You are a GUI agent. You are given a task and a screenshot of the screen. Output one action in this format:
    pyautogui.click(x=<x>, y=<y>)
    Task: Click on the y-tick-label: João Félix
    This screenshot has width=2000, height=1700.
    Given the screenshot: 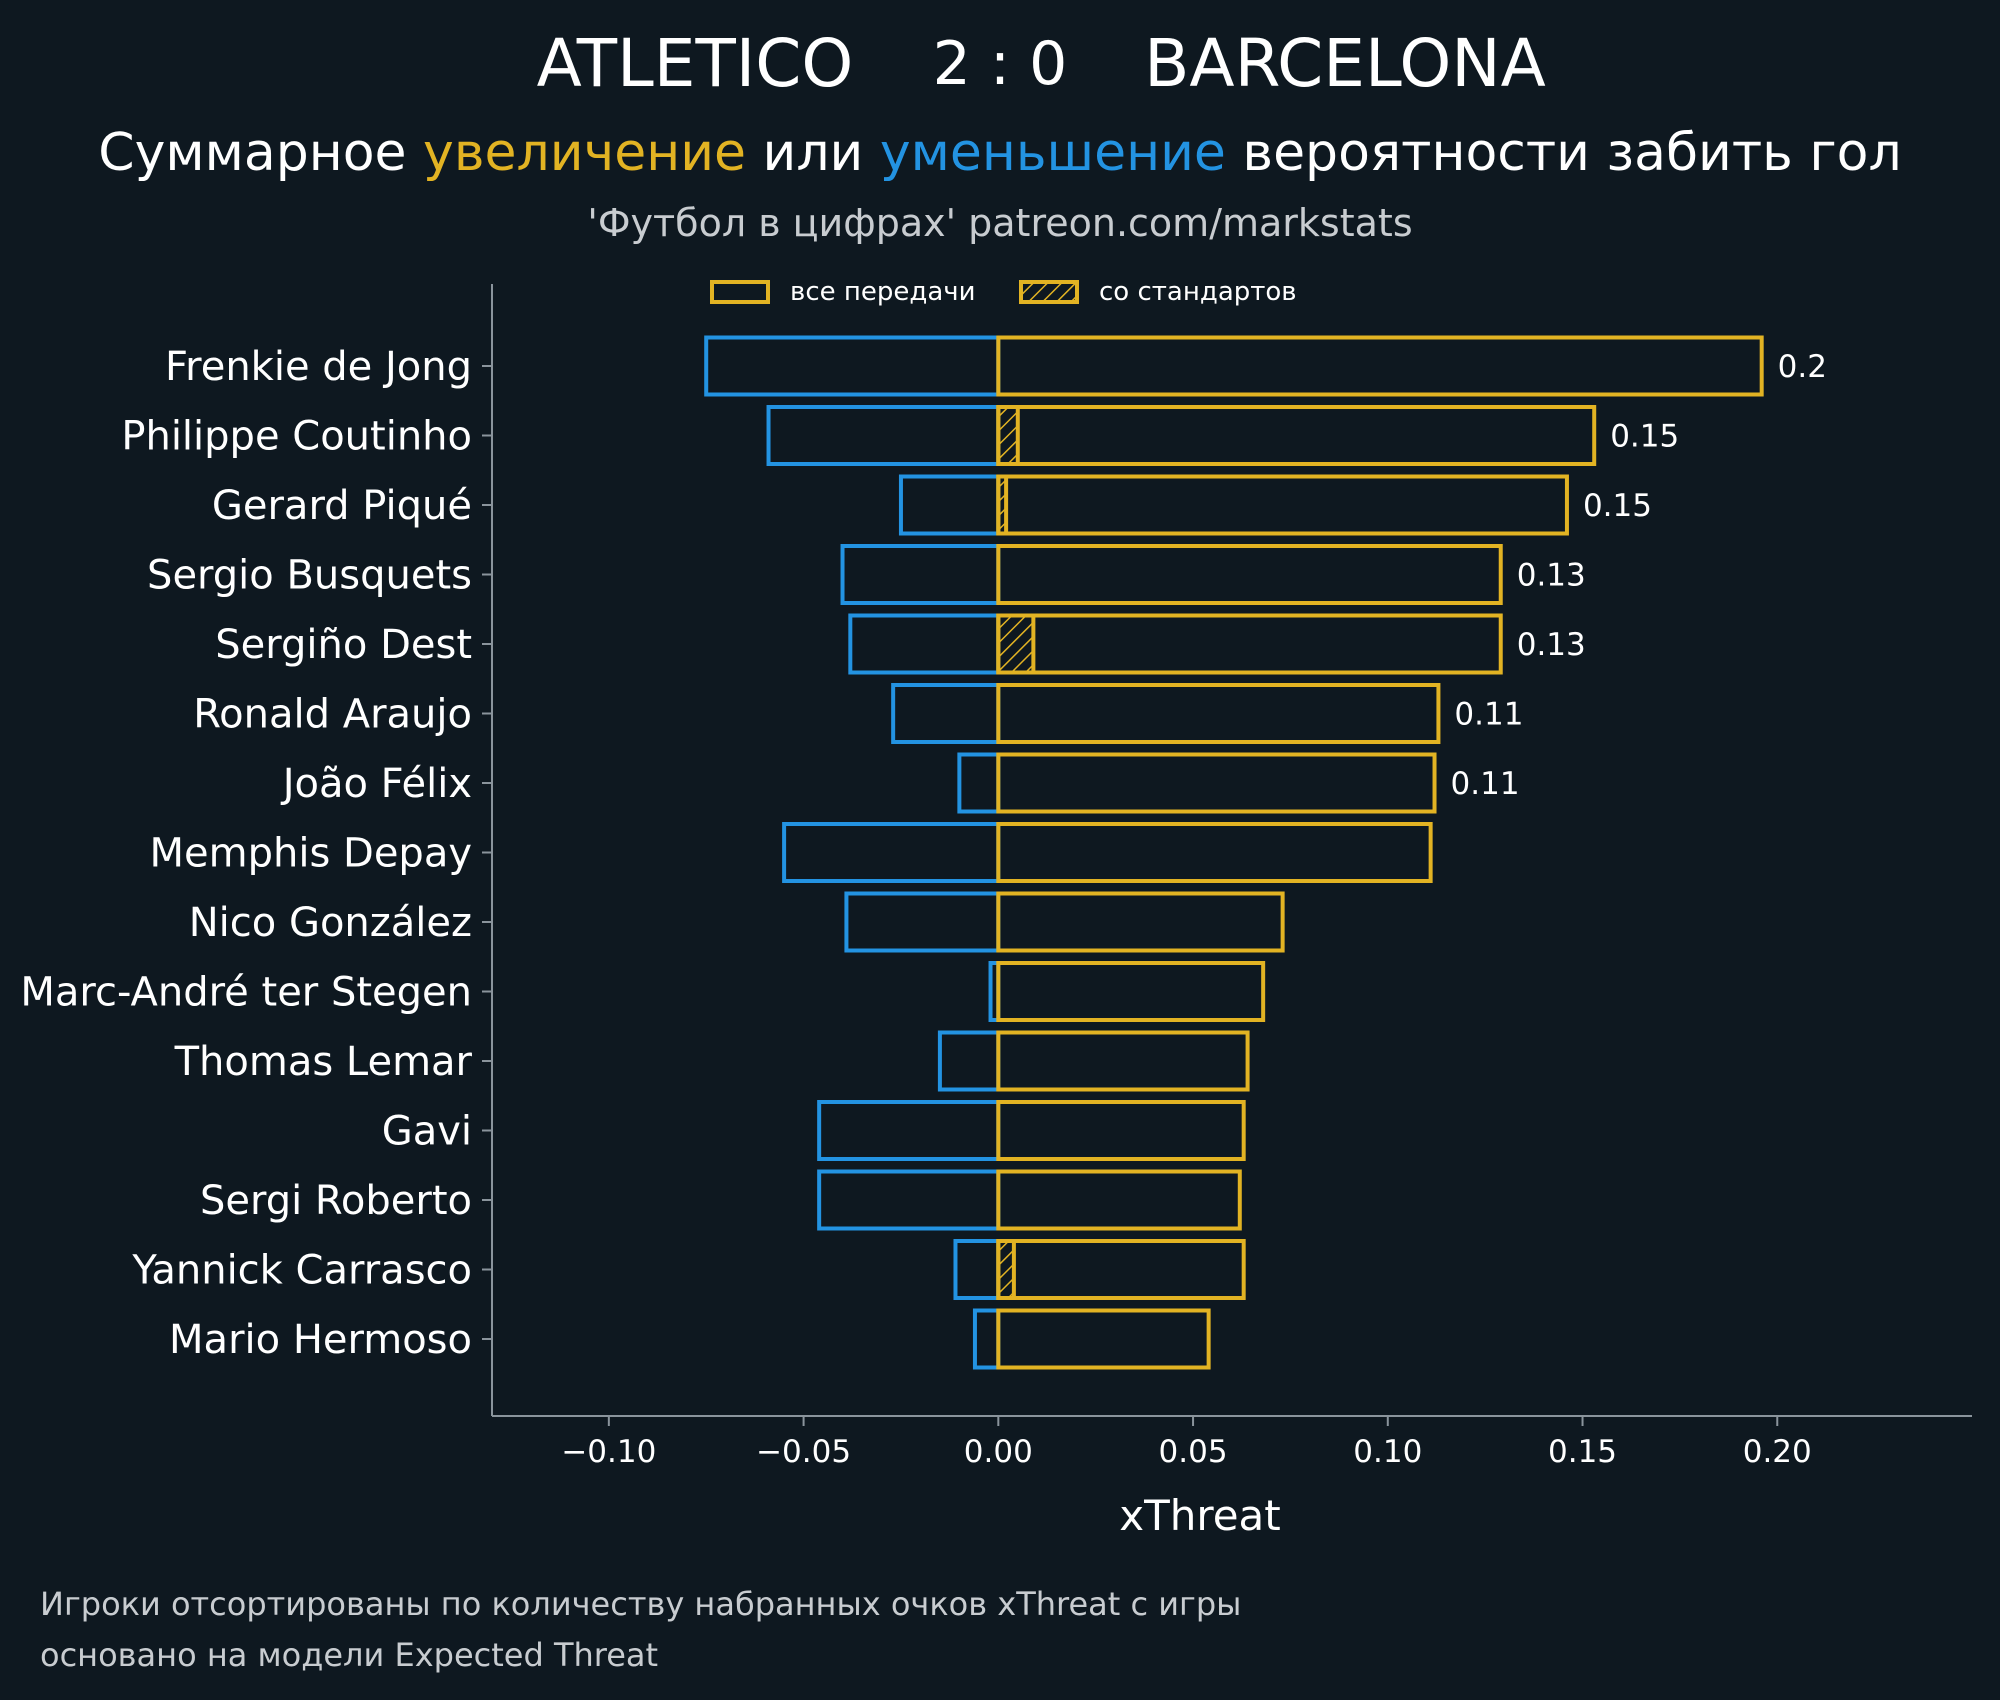 What is the action you would take?
    pyautogui.click(x=376, y=784)
    